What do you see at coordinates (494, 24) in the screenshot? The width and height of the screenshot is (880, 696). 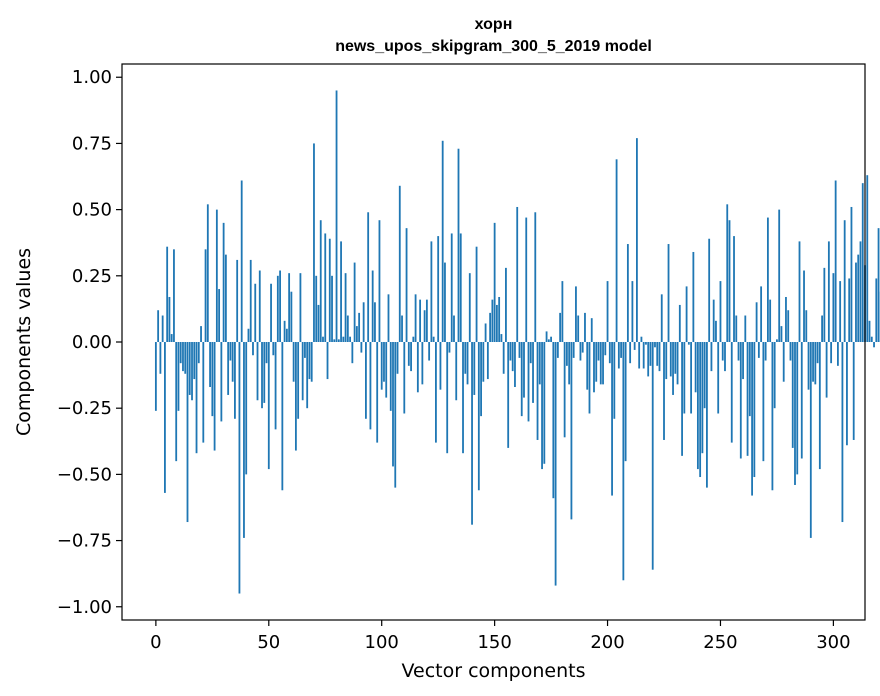 I see `chart-title-line1: хорн` at bounding box center [494, 24].